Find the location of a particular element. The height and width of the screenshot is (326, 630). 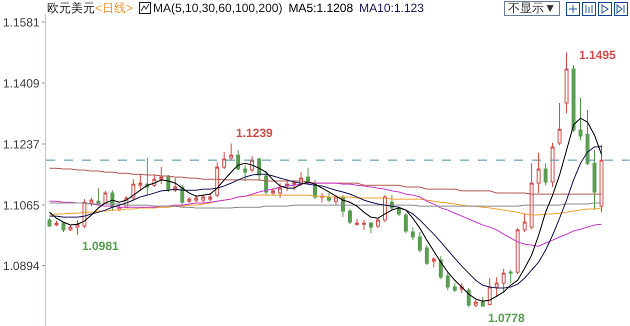

text: 1.0981 is located at coordinates (100, 246).